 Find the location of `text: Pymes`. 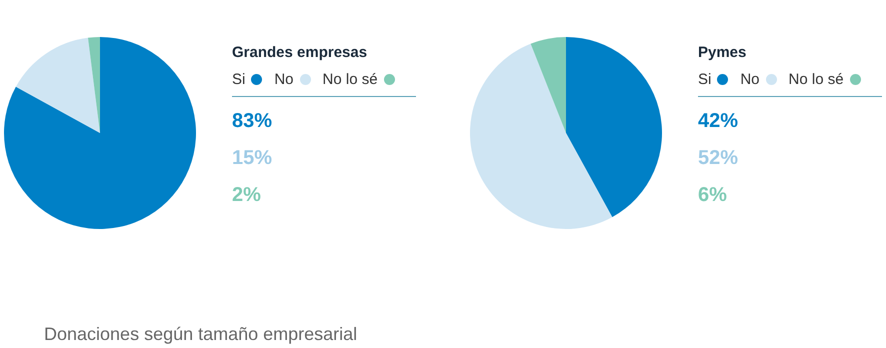

text: Pymes is located at coordinates (723, 52).